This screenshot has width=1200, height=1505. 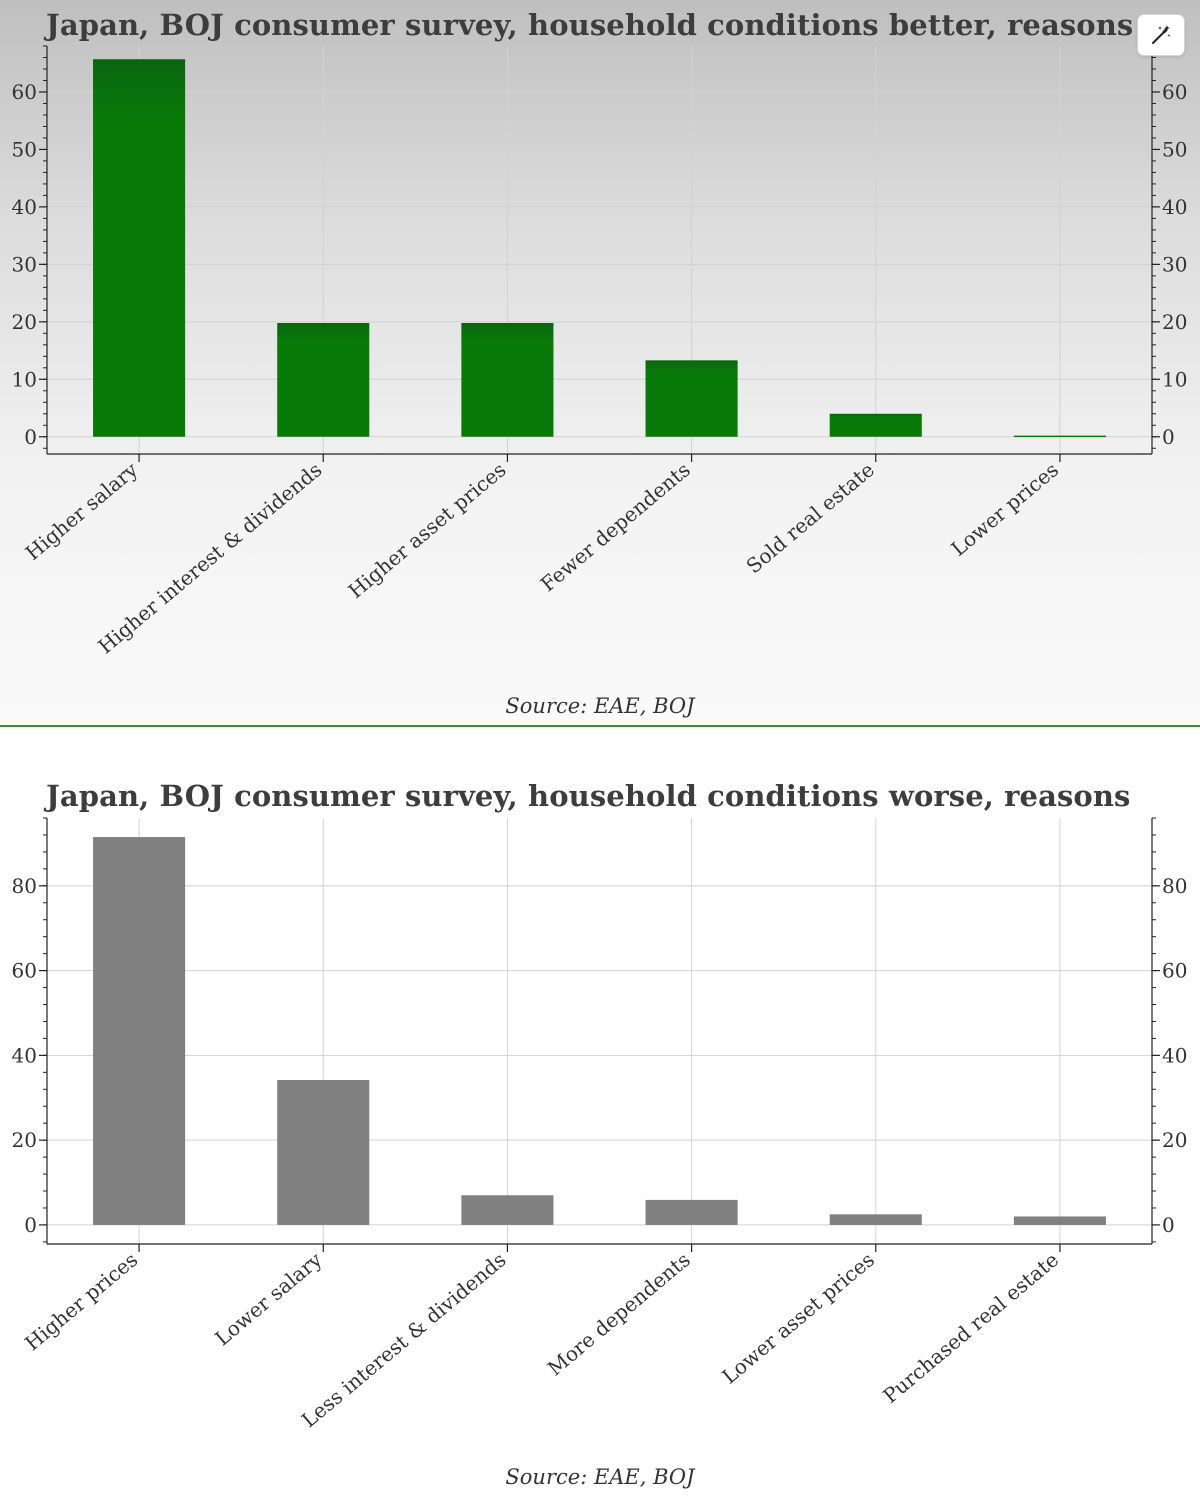 I want to click on y-tick-label-right: 10, so click(x=1174, y=379).